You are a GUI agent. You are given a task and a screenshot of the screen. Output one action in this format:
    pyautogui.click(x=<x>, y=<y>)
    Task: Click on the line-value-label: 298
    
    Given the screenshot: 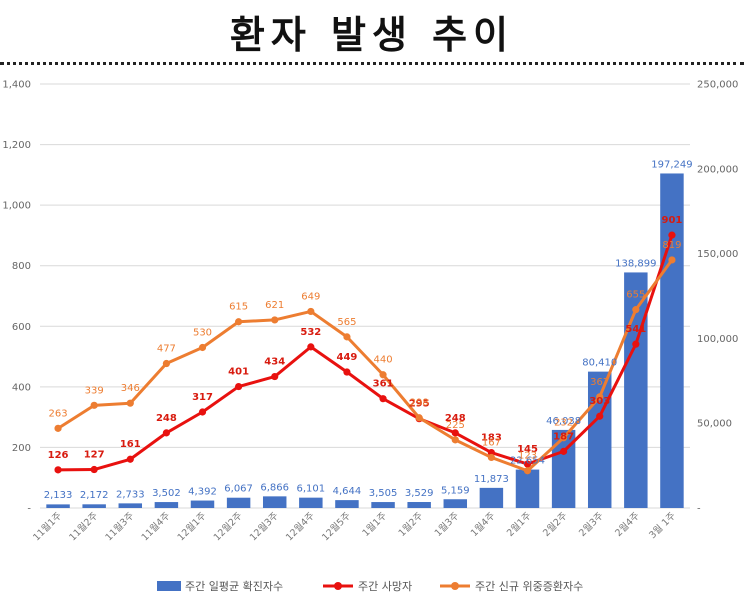 What is the action you would take?
    pyautogui.click(x=419, y=403)
    